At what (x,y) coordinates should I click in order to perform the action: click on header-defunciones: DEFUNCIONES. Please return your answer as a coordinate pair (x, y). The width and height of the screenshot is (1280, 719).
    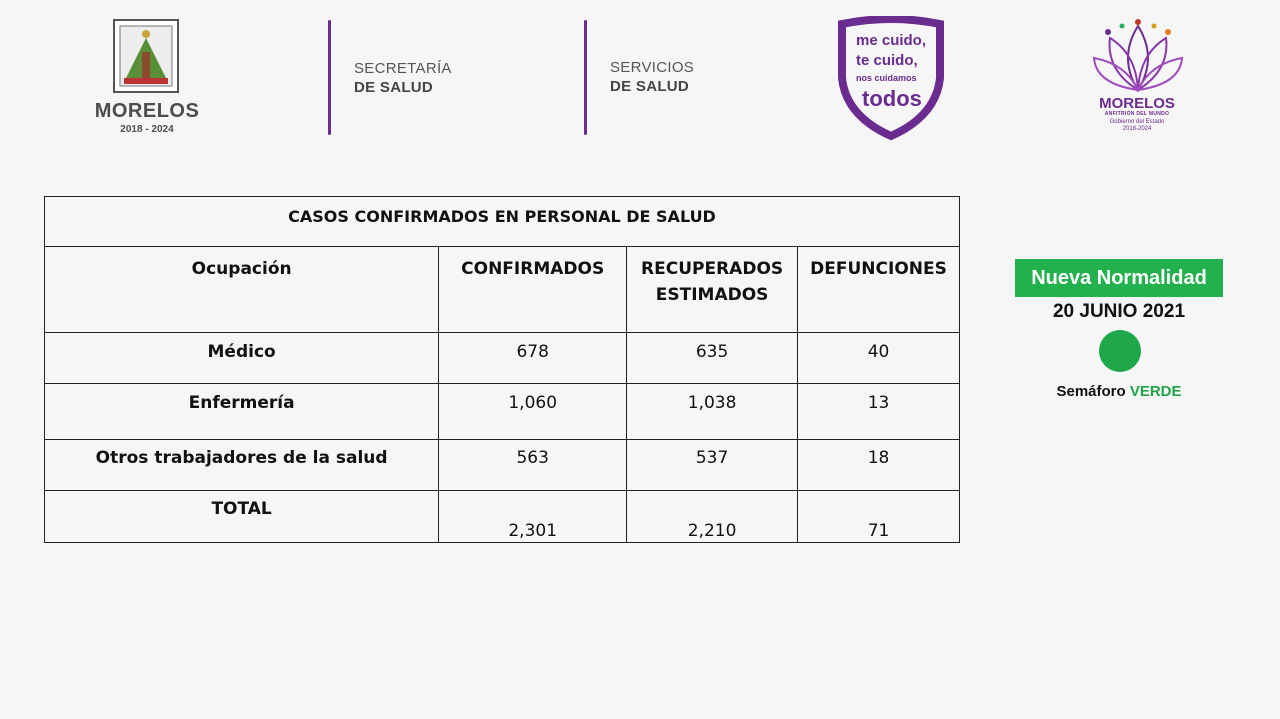
    Looking at the image, I should click on (878, 289).